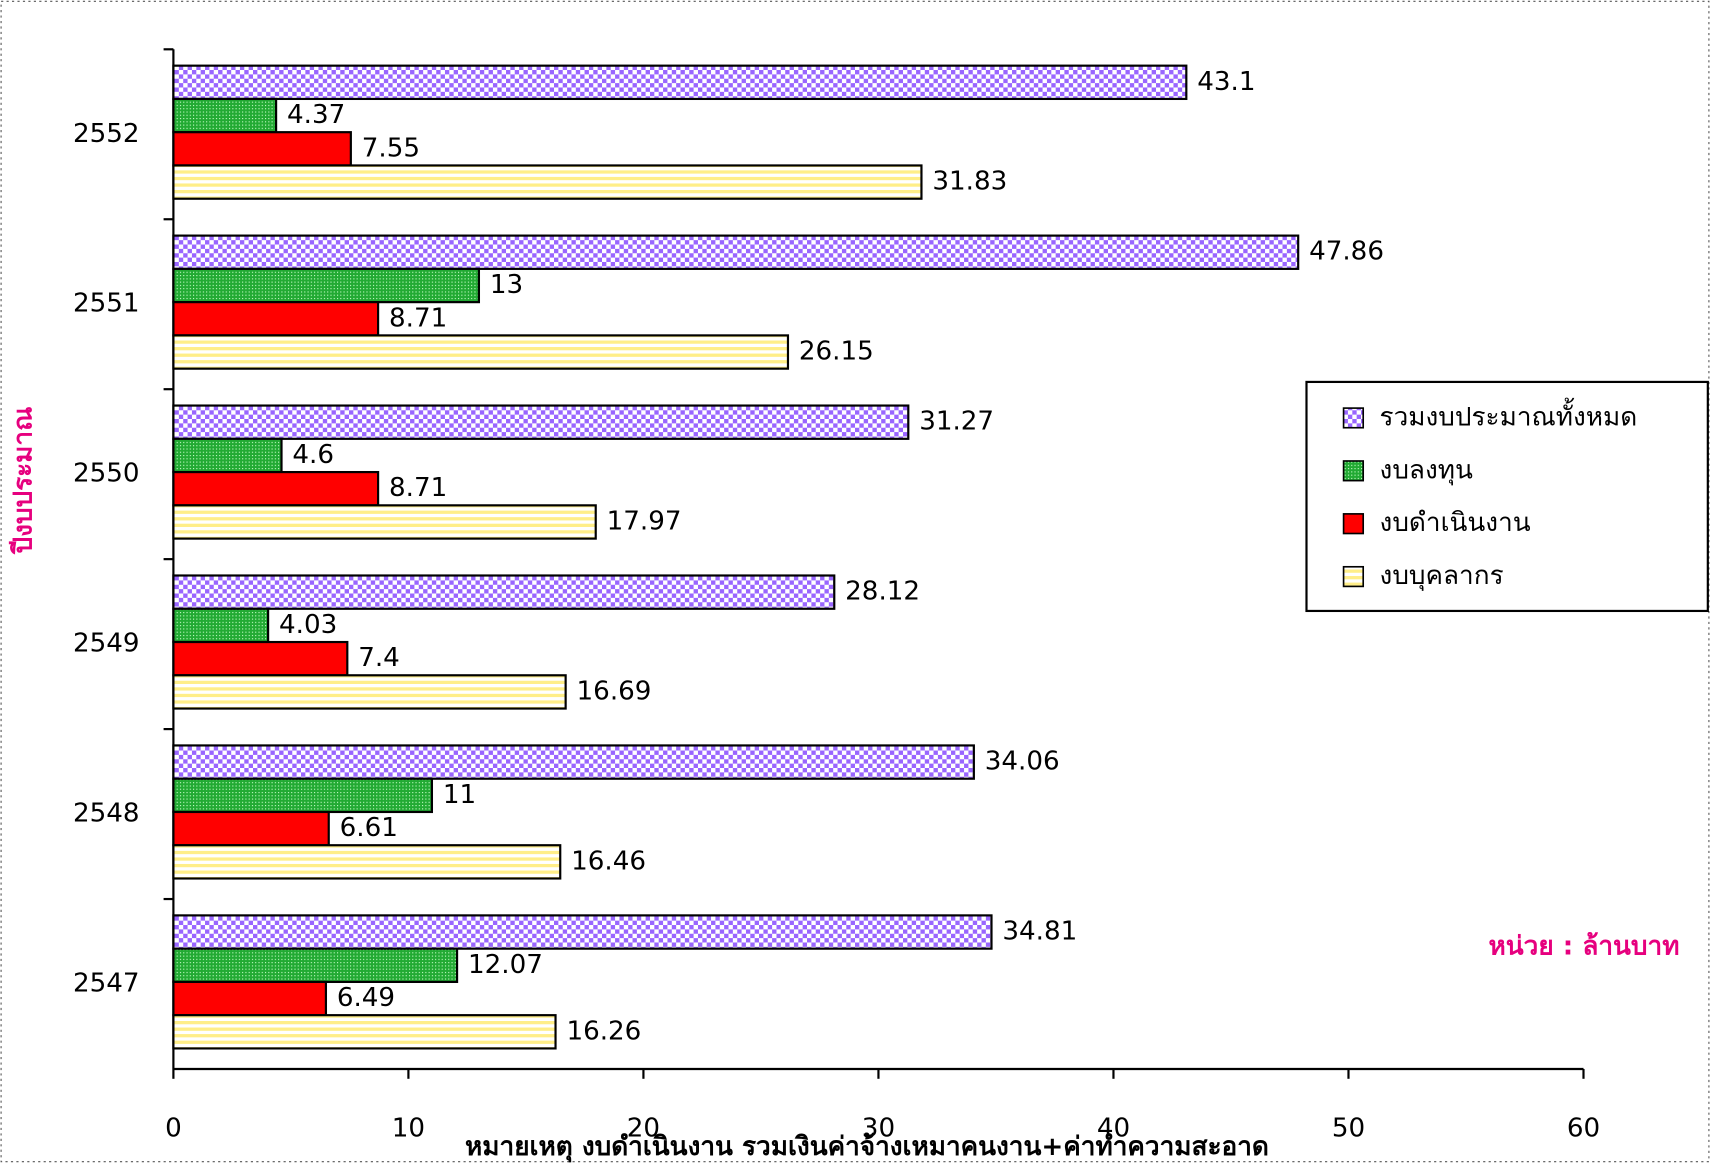  Describe the element at coordinates (836, 352) in the screenshot. I see `data-label: 26.15` at that location.